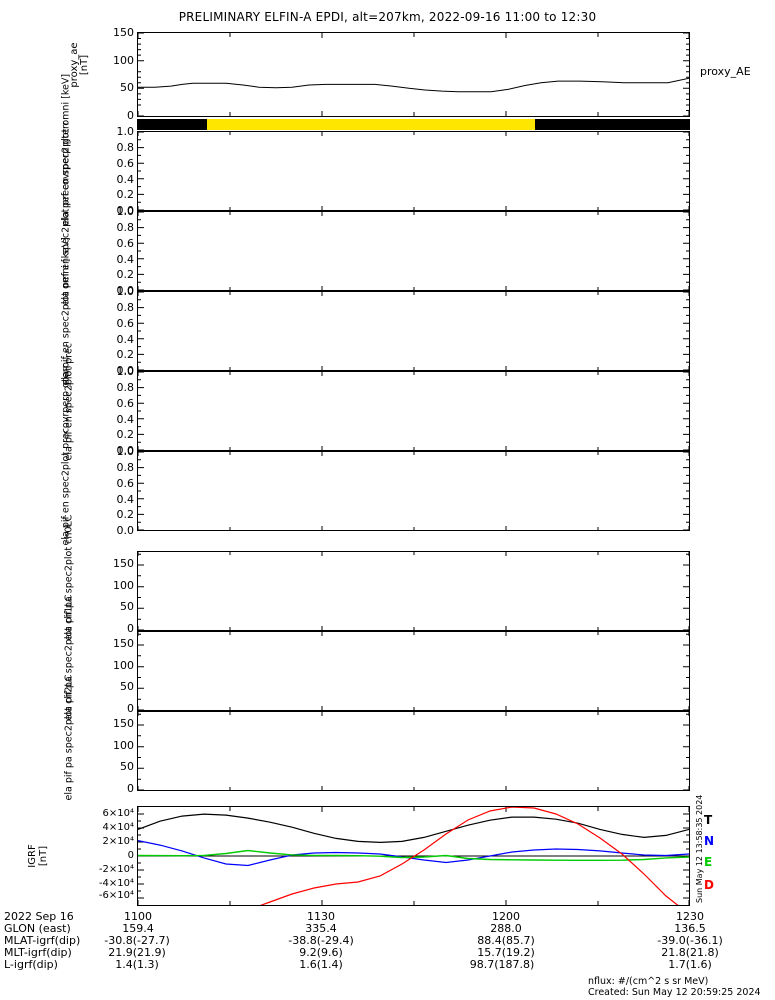 This screenshot has height=1000, width=775. What do you see at coordinates (39, 916) in the screenshot?
I see `footer-label-date: 2022 Sep 16` at bounding box center [39, 916].